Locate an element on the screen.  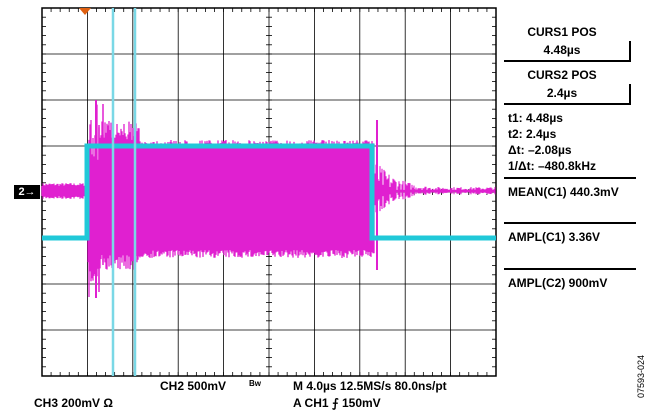
t2-readout: t2: 2.4µs is located at coordinates (532, 134).